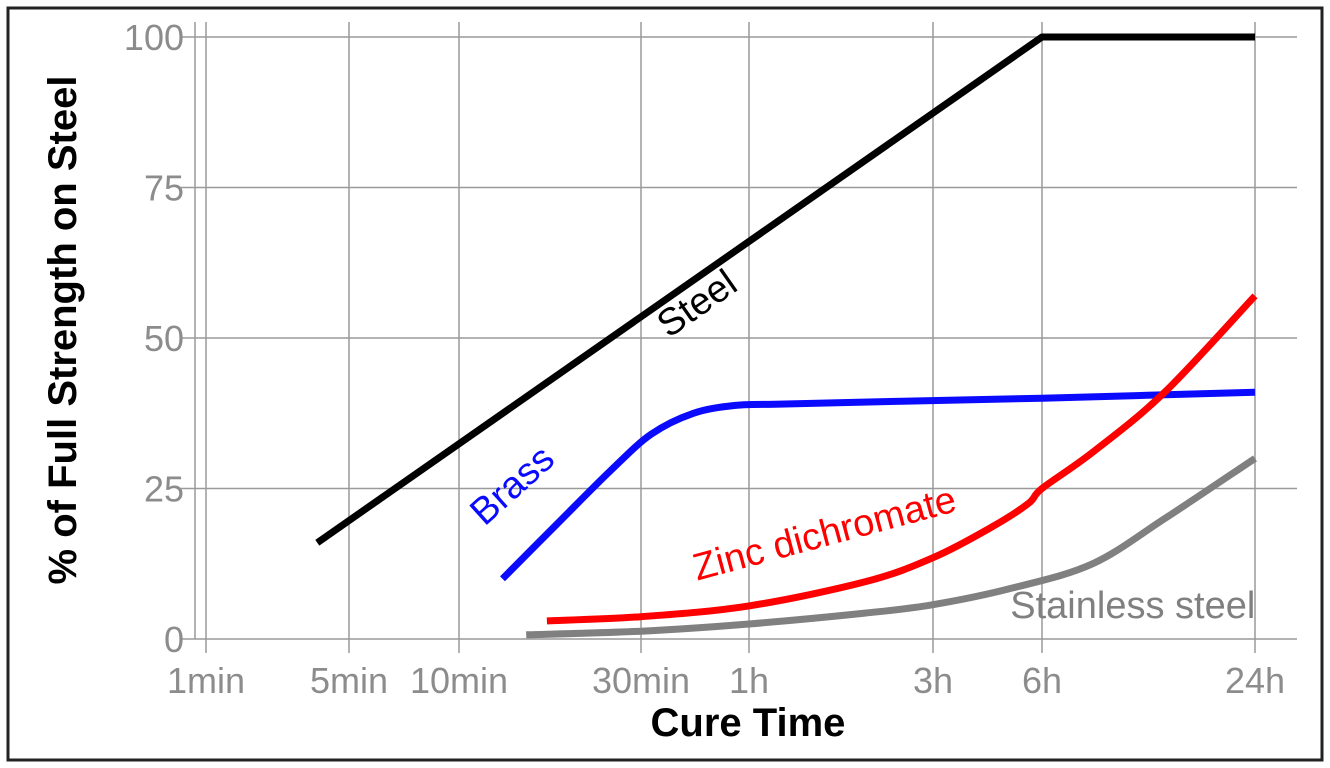 The width and height of the screenshot is (1330, 768). I want to click on y-tick-label: 0, so click(174, 639).